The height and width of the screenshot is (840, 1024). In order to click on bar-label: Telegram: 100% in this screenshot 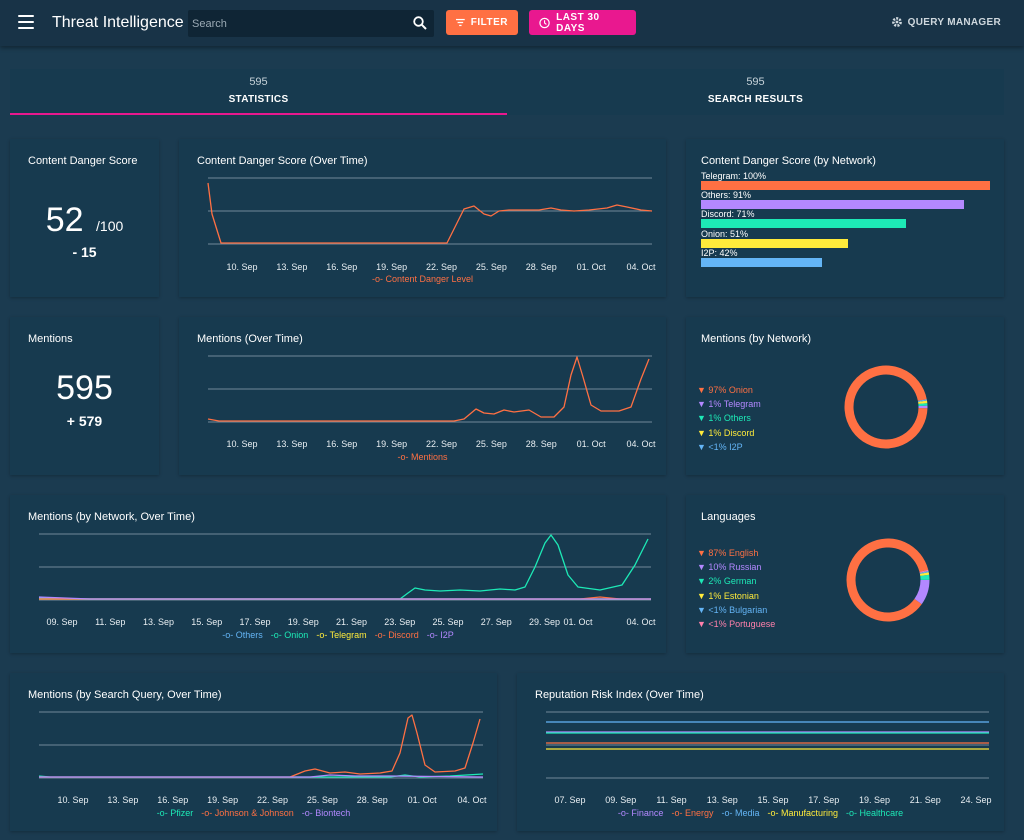, I will do `click(734, 176)`.